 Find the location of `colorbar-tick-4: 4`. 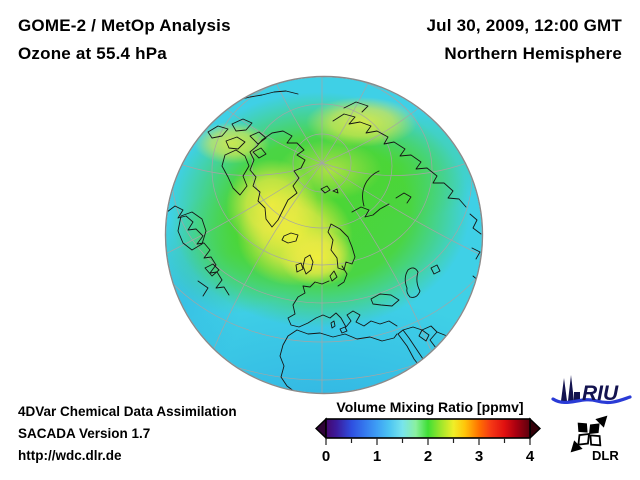

colorbar-tick-4: 4 is located at coordinates (530, 456).